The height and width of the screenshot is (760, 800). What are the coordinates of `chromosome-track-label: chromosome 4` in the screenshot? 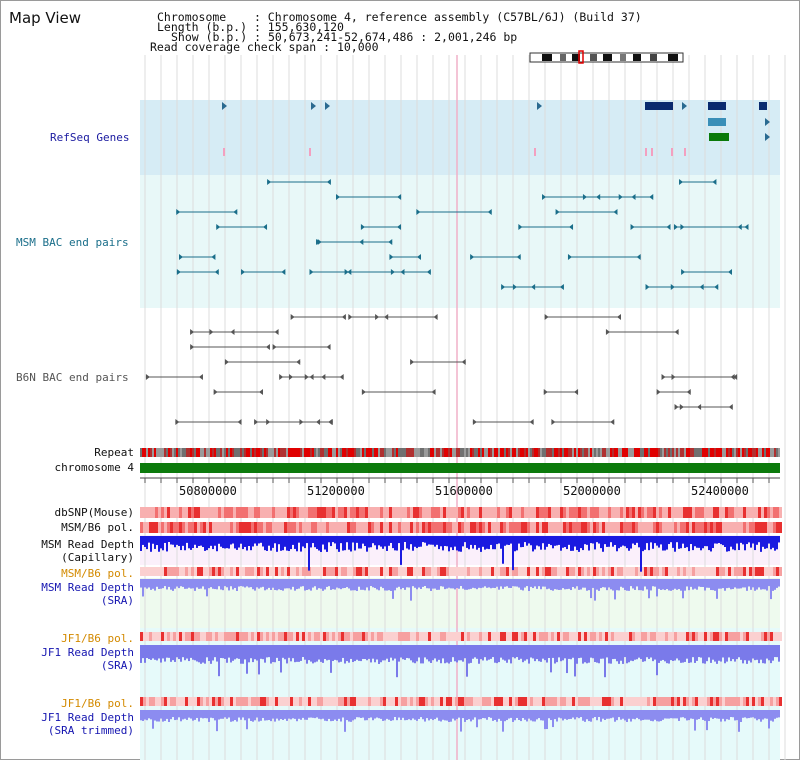 It's located at (94, 467).